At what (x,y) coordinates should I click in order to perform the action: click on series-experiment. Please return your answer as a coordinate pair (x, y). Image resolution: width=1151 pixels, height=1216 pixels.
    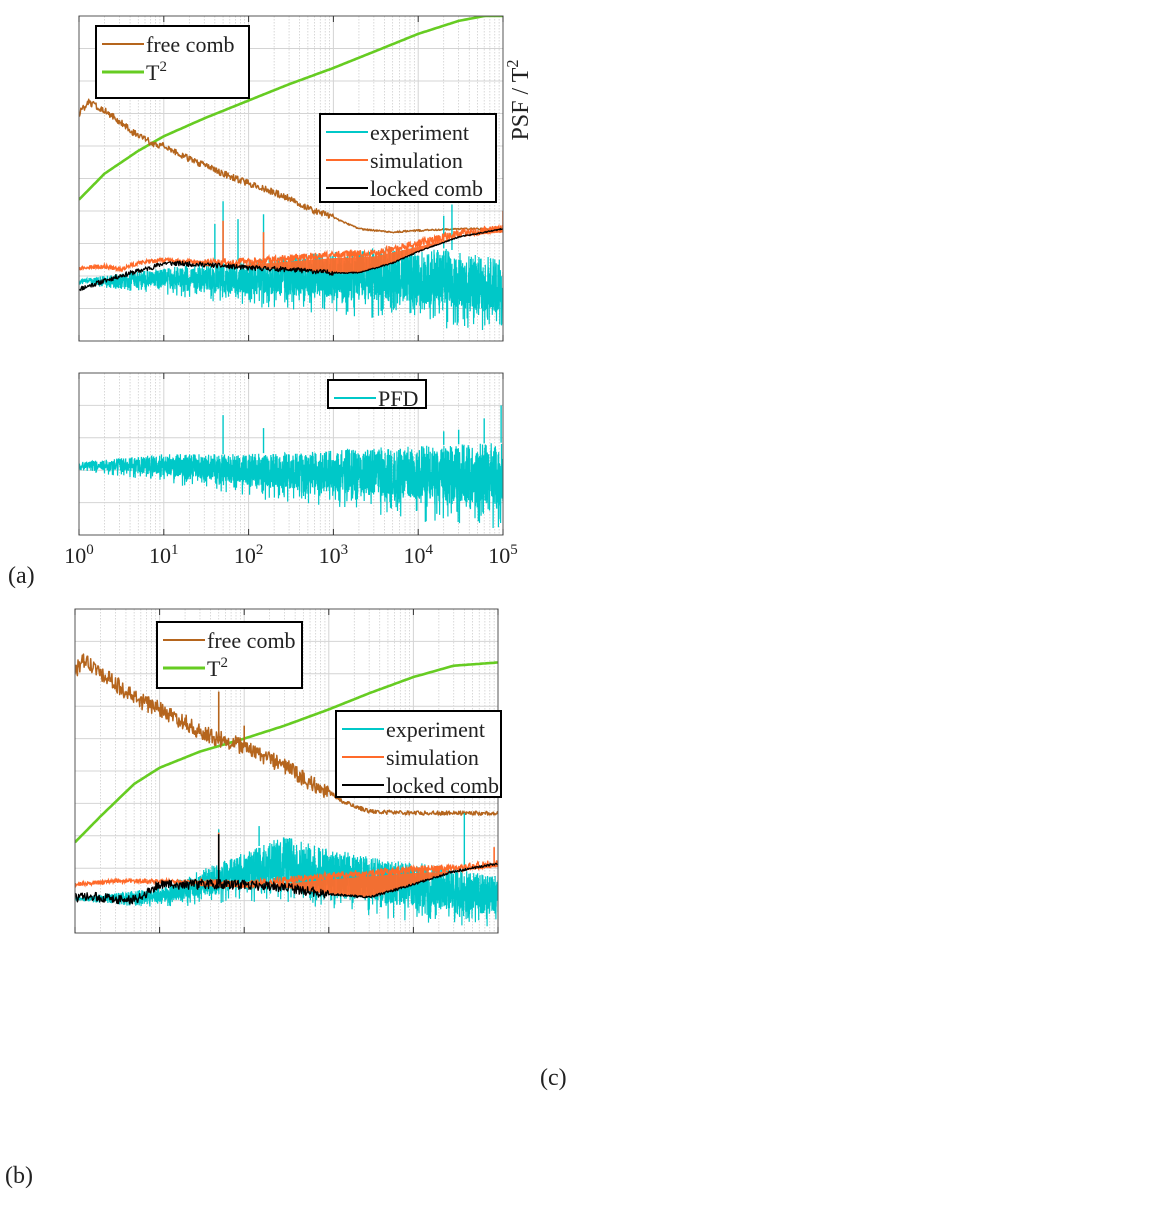
    Looking at the image, I should click on (291, 288).